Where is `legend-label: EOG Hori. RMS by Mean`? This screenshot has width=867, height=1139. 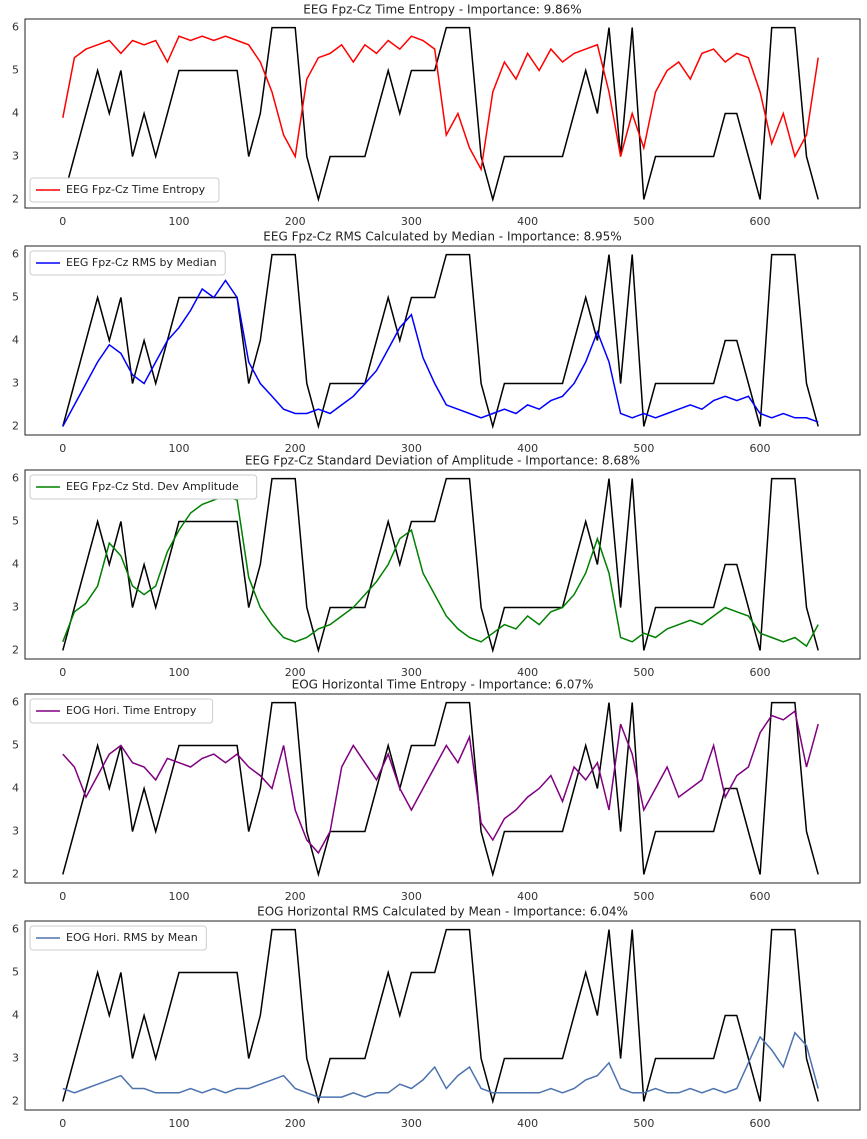 legend-label: EOG Hori. RMS by Mean is located at coordinates (132, 937).